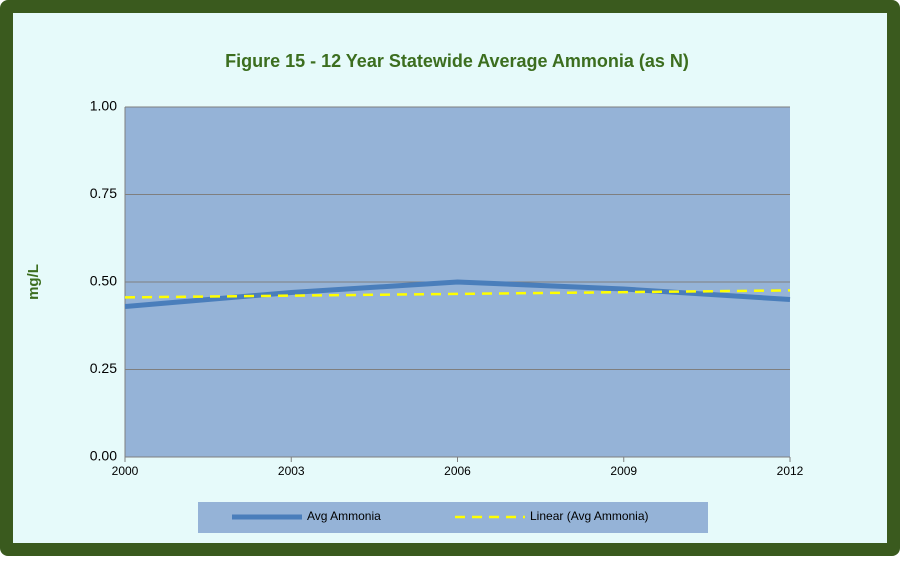 This screenshot has width=900, height=561. What do you see at coordinates (457, 471) in the screenshot?
I see `x-tick-label: 2006` at bounding box center [457, 471].